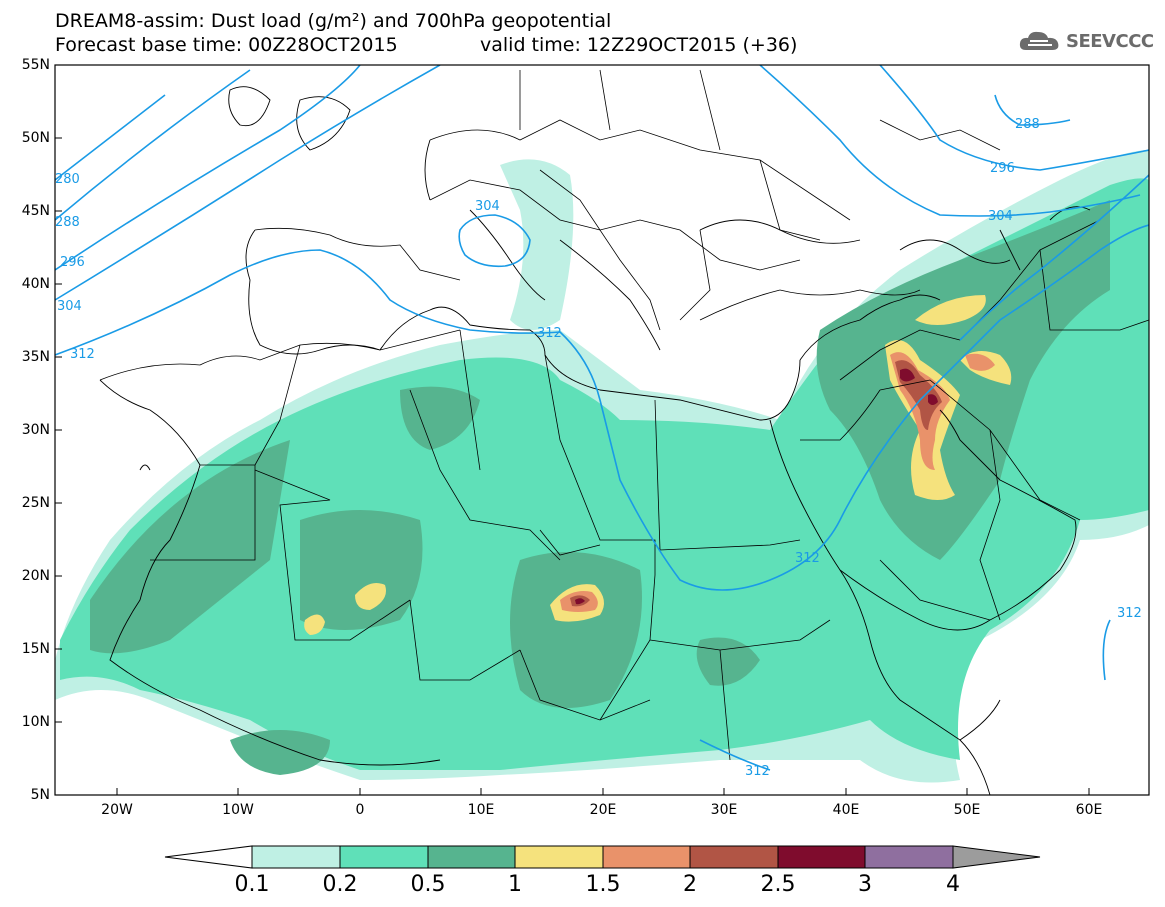 The width and height of the screenshot is (1165, 907). Describe the element at coordinates (35, 576) in the screenshot. I see `lat-label: 20N` at that location.